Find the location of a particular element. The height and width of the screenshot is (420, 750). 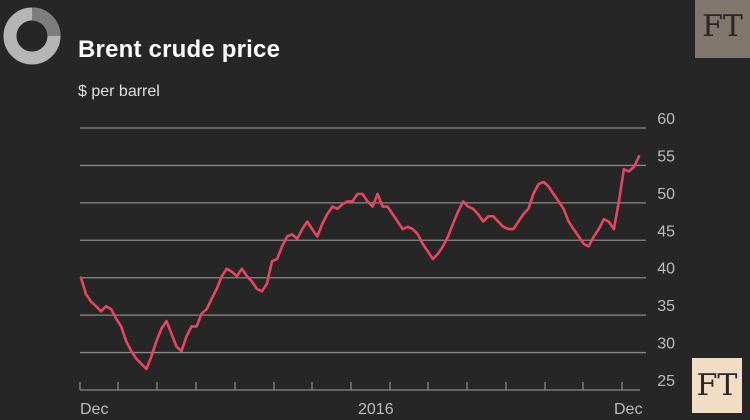

x-axis: Dec 2016 Dec is located at coordinates (360, 400).